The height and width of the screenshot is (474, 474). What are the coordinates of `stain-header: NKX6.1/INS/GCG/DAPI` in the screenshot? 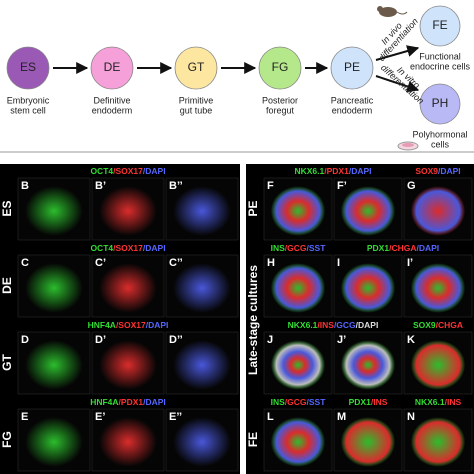 It's located at (333, 325).